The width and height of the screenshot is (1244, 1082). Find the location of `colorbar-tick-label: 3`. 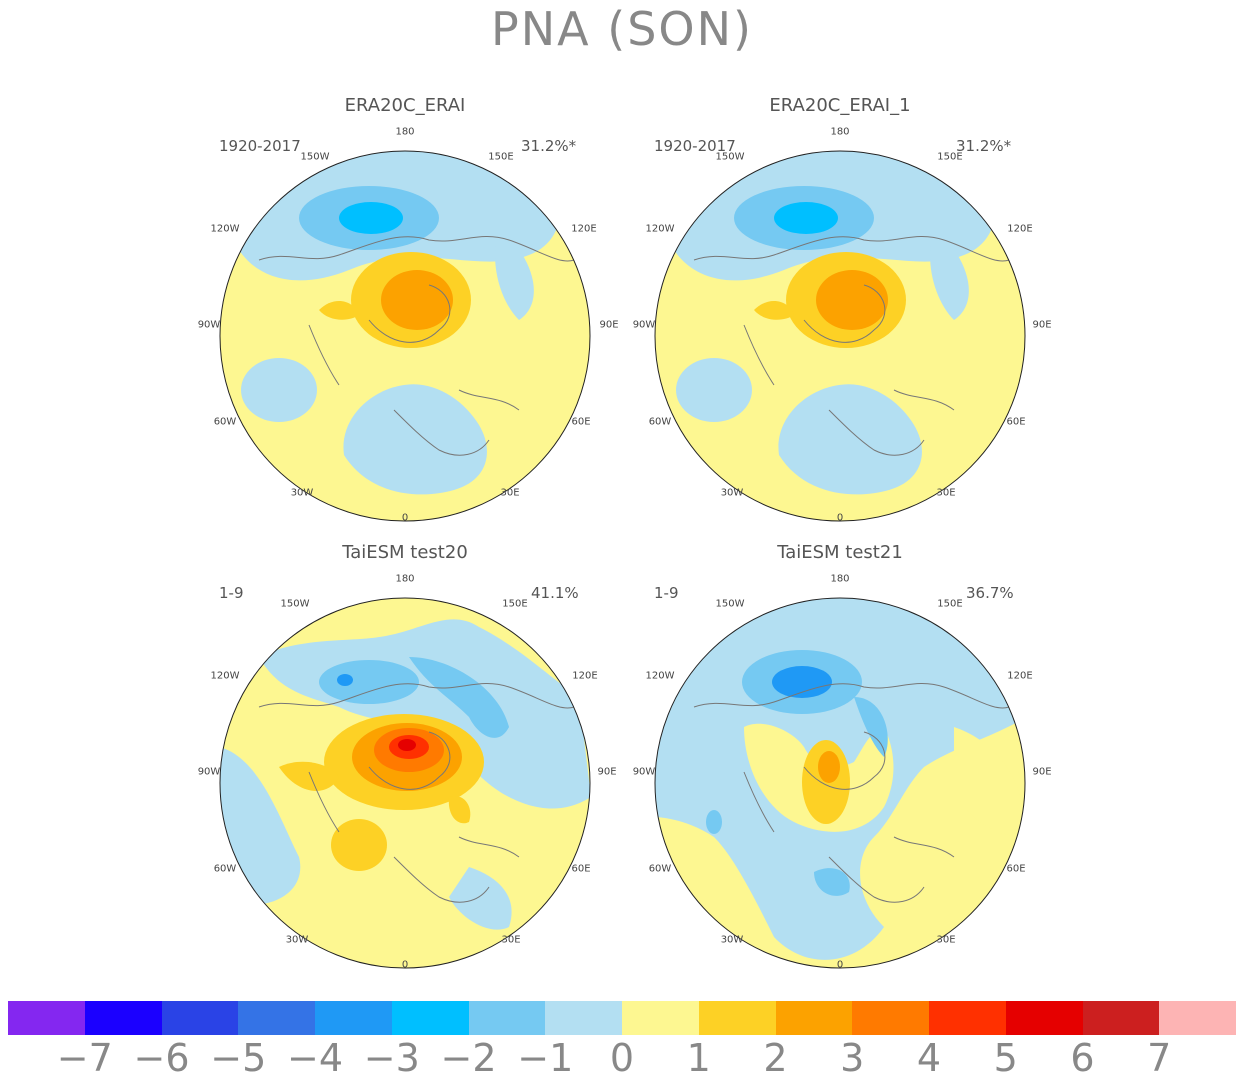

colorbar-tick-label: 3 is located at coordinates (852, 1058).